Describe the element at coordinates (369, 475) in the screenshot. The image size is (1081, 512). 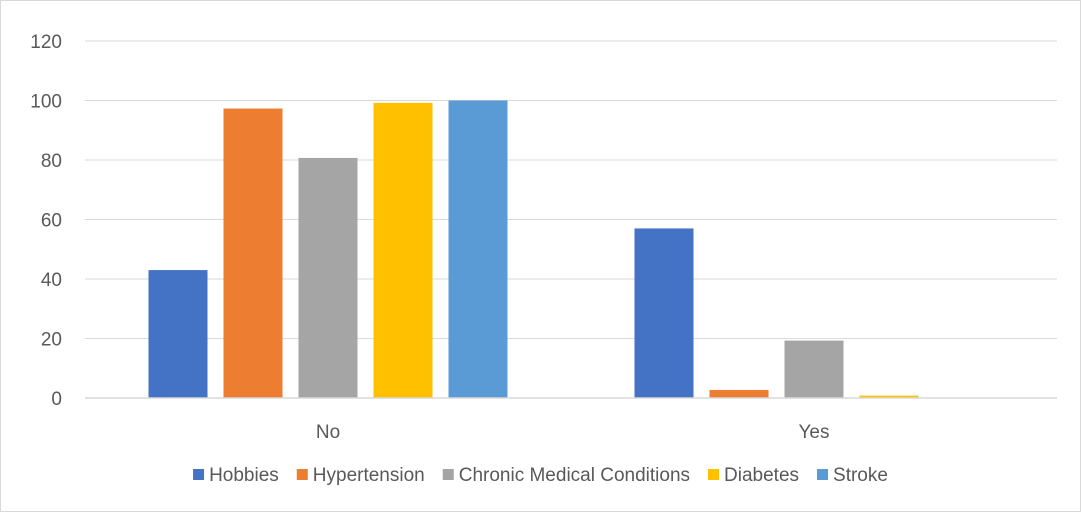
I see `legend-label: Hypertension` at that location.